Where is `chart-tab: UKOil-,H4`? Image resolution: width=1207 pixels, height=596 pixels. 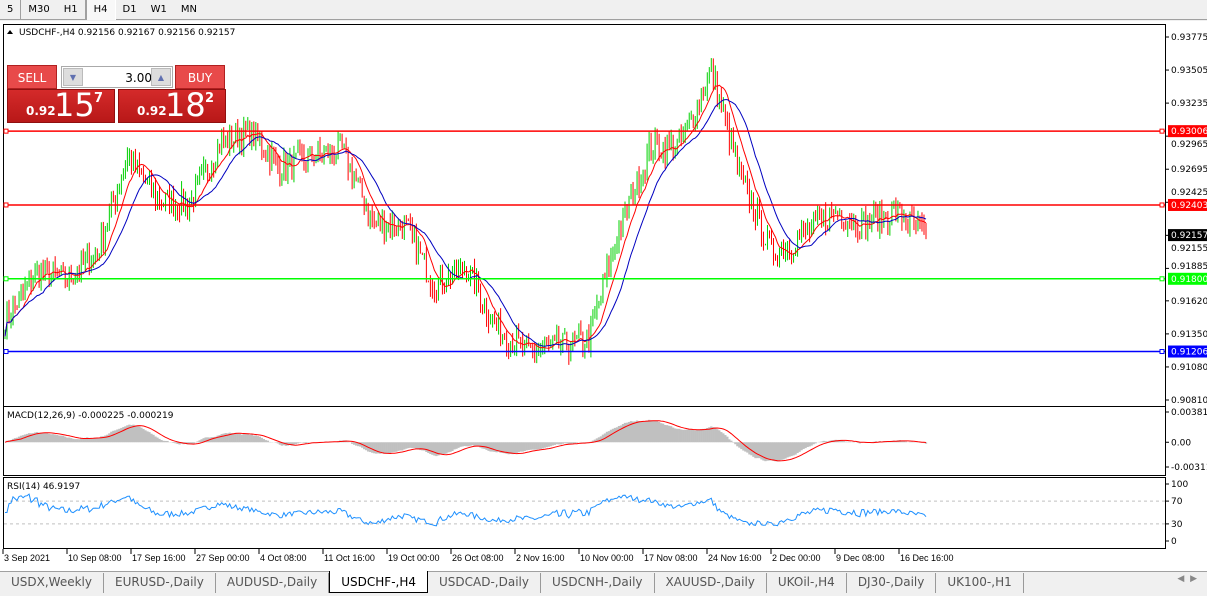 chart-tab: UKOil-,H4 is located at coordinates (807, 583).